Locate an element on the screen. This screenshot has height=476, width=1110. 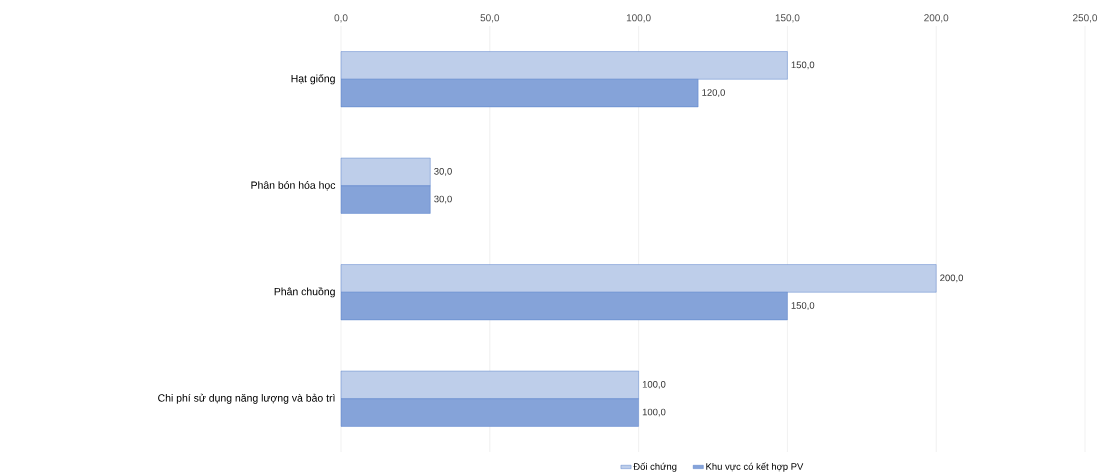
data-label: 120,0 is located at coordinates (713, 93).